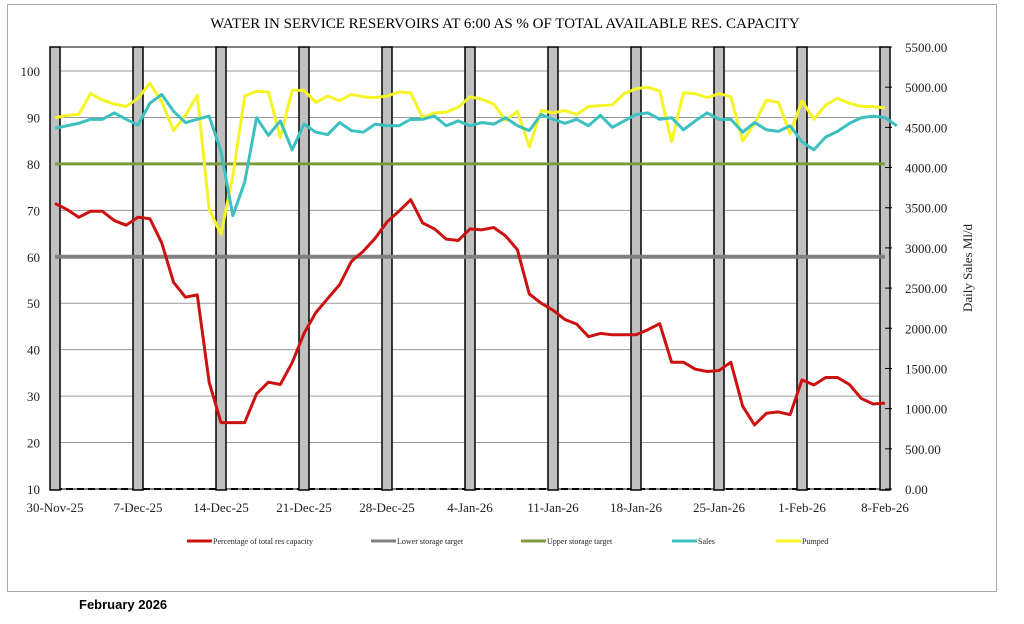 The width and height of the screenshot is (1024, 624). I want to click on x-tick-label: 14-Dec-25, so click(221, 507).